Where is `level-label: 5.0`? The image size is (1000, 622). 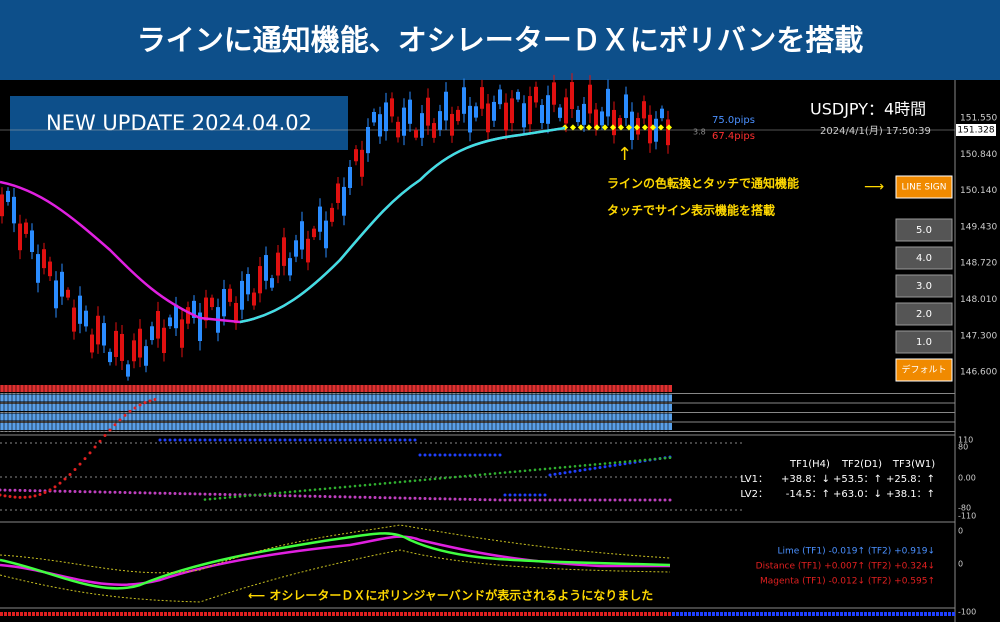
level-label: 5.0 is located at coordinates (924, 230).